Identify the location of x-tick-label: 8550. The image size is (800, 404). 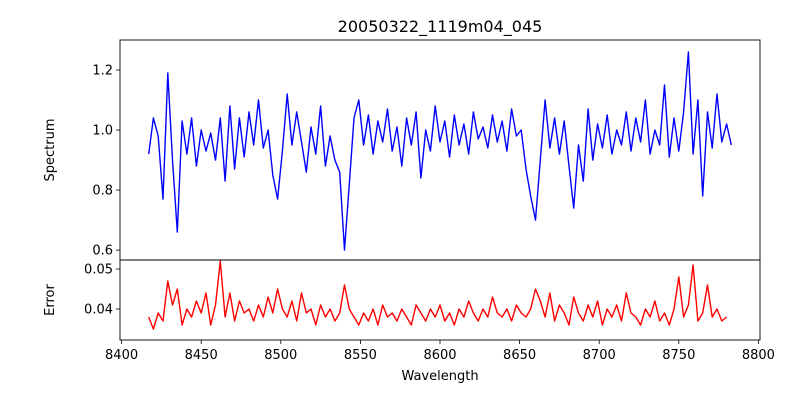
(360, 355).